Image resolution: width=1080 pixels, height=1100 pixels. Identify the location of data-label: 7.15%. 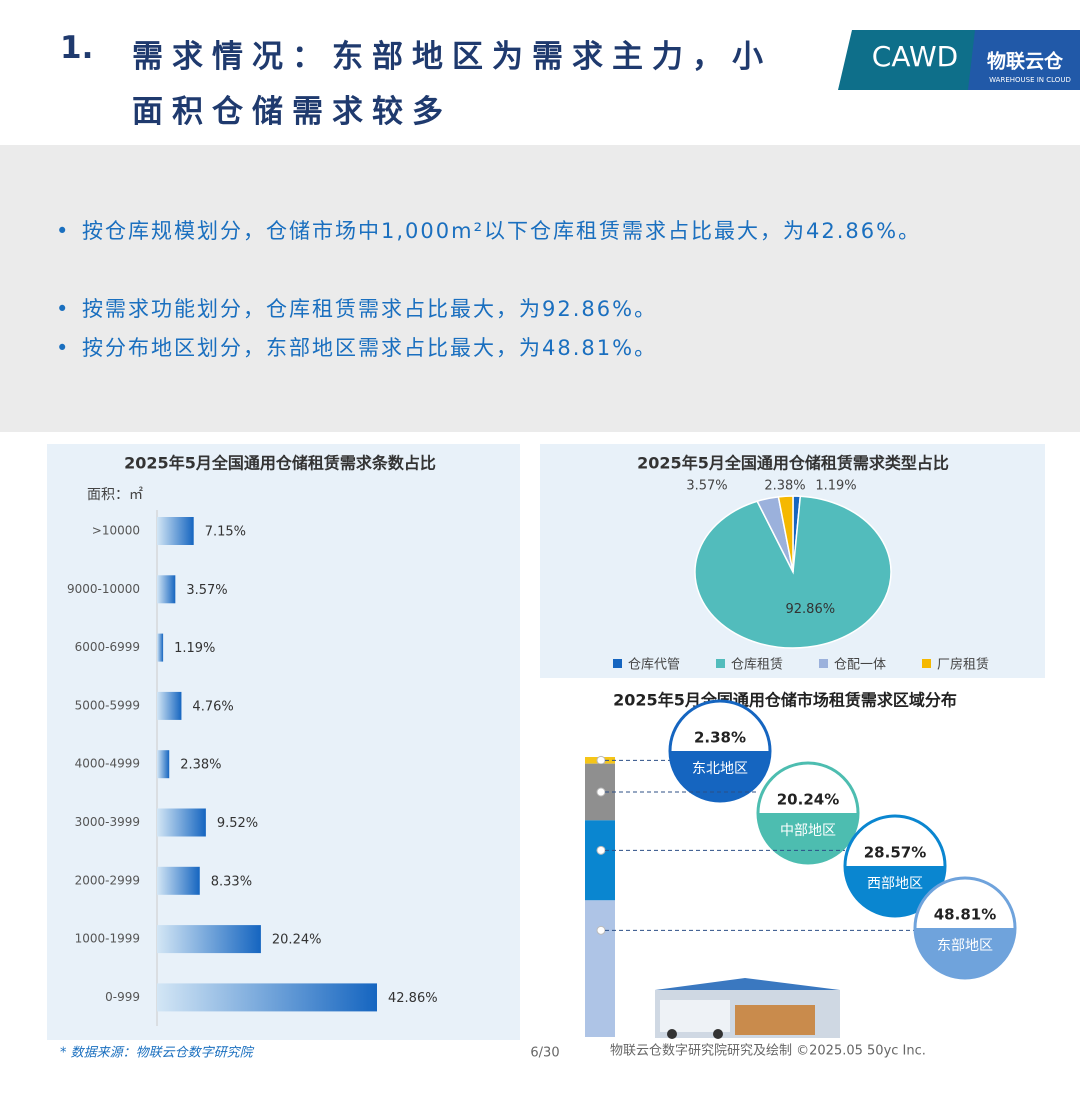
(225, 532).